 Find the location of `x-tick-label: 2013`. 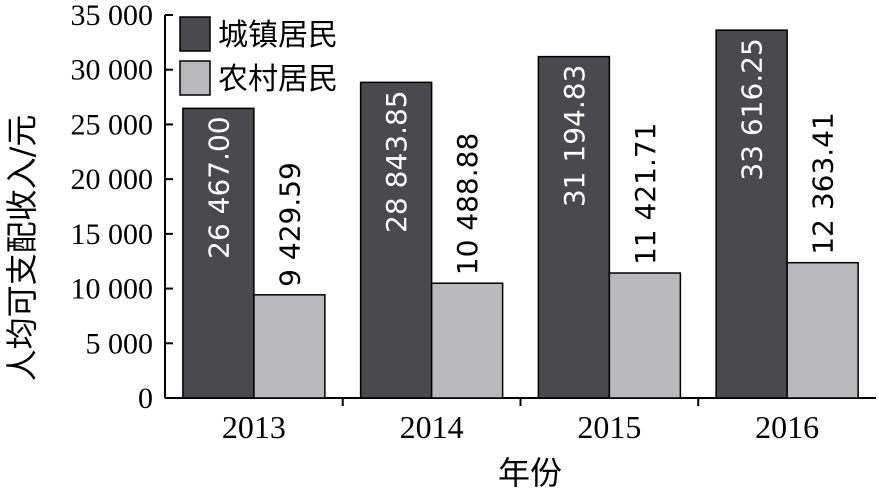

x-tick-label: 2013 is located at coordinates (254, 427).